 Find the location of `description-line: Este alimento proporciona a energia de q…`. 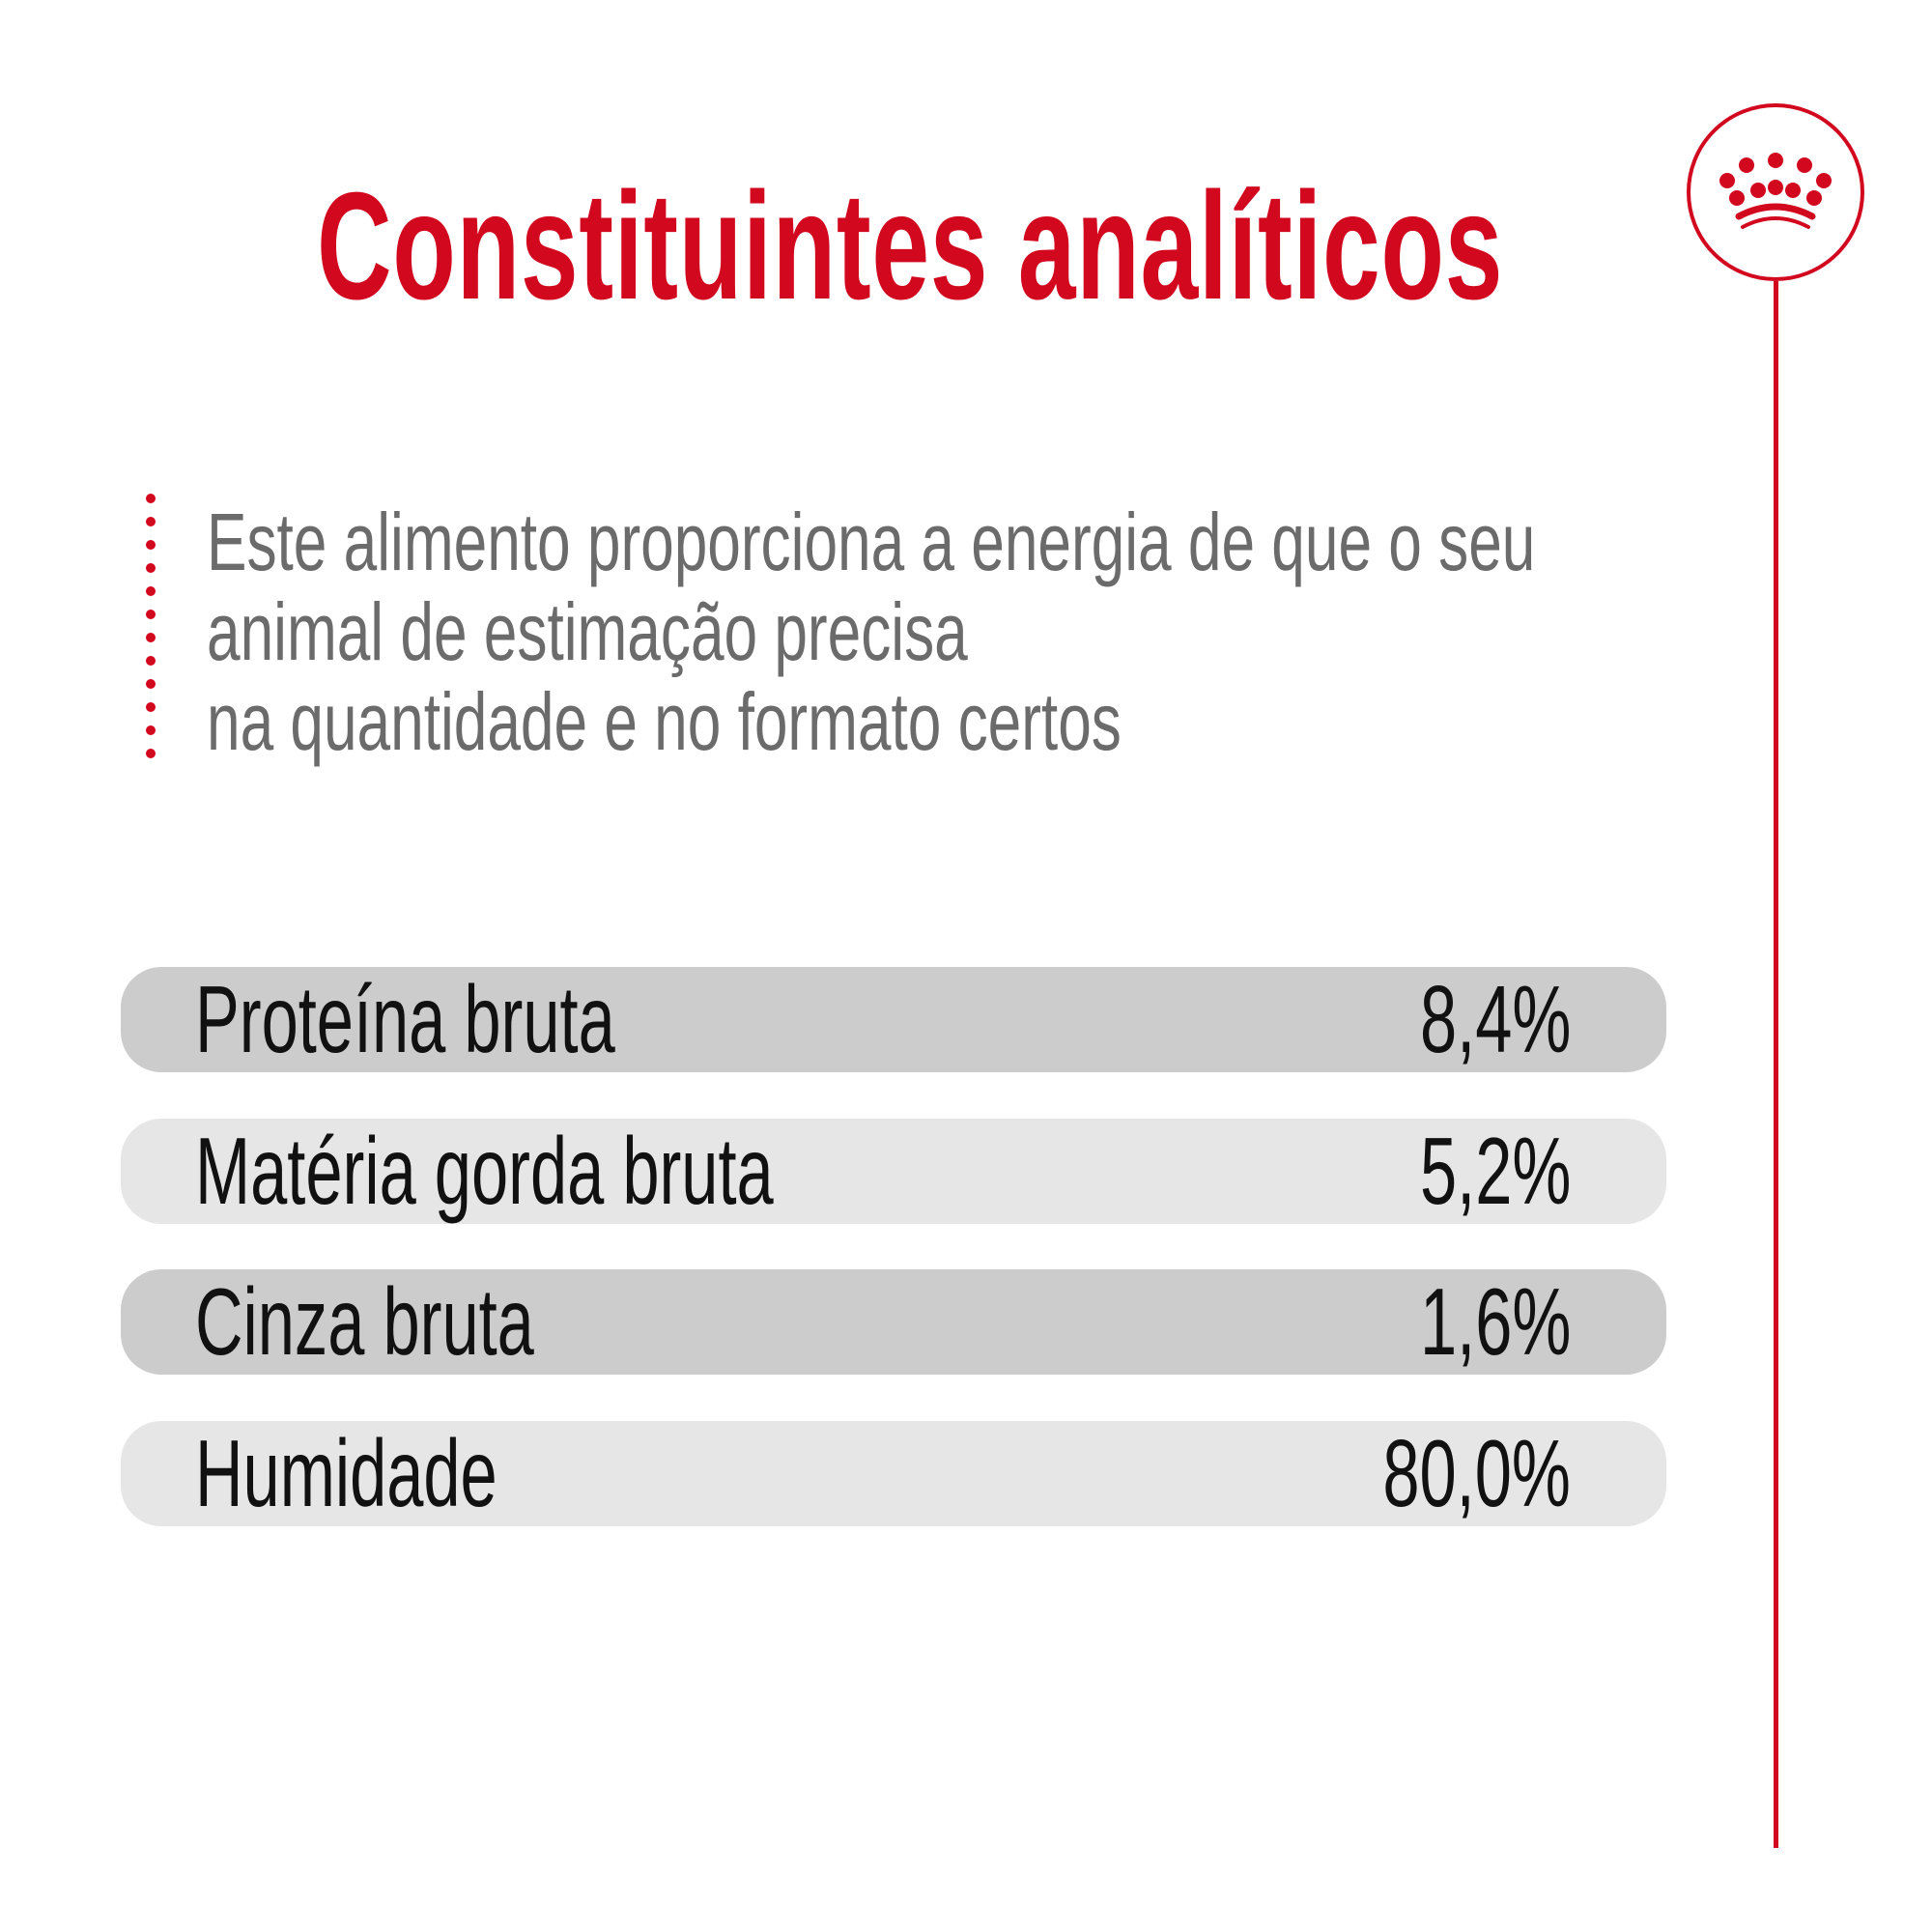

description-line: Este alimento proporciona a energia de q… is located at coordinates (871, 542).